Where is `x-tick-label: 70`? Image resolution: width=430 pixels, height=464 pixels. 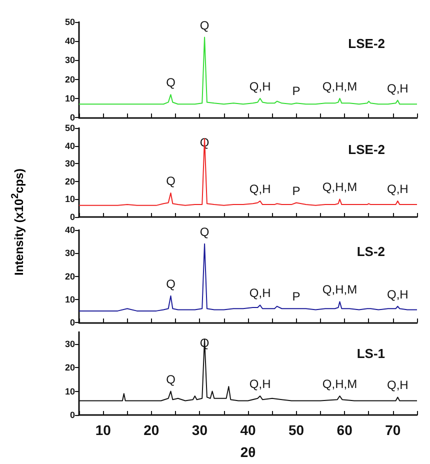
x-tick-label: 70 is located at coordinates (393, 430).